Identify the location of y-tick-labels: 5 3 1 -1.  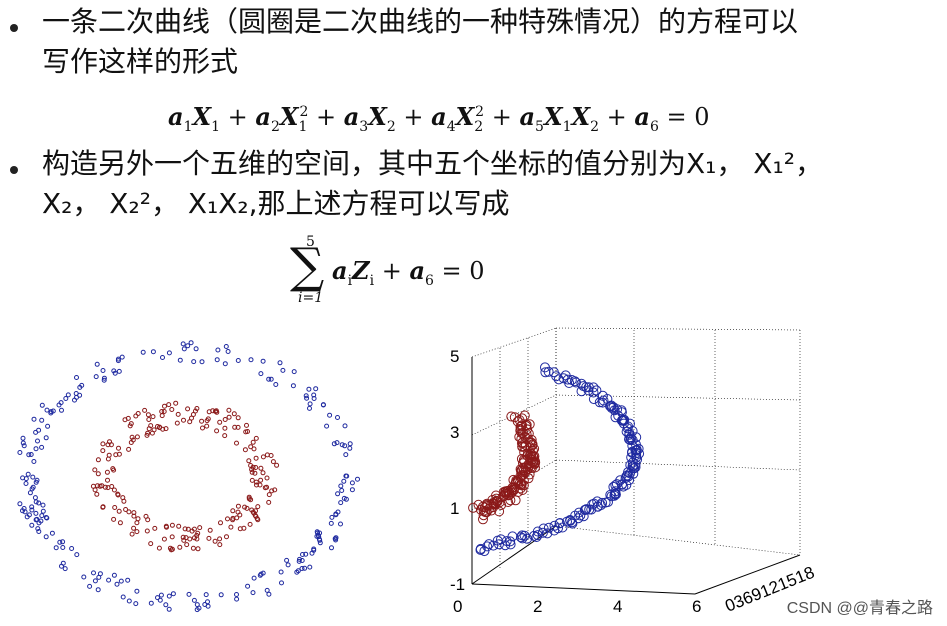
(457, 470).